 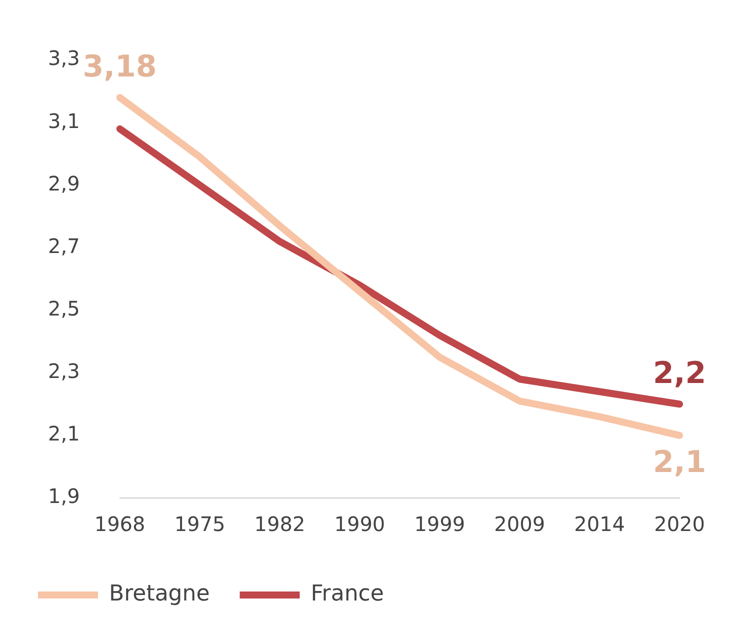 I want to click on y-tick-label: 2,5, so click(x=64, y=308).